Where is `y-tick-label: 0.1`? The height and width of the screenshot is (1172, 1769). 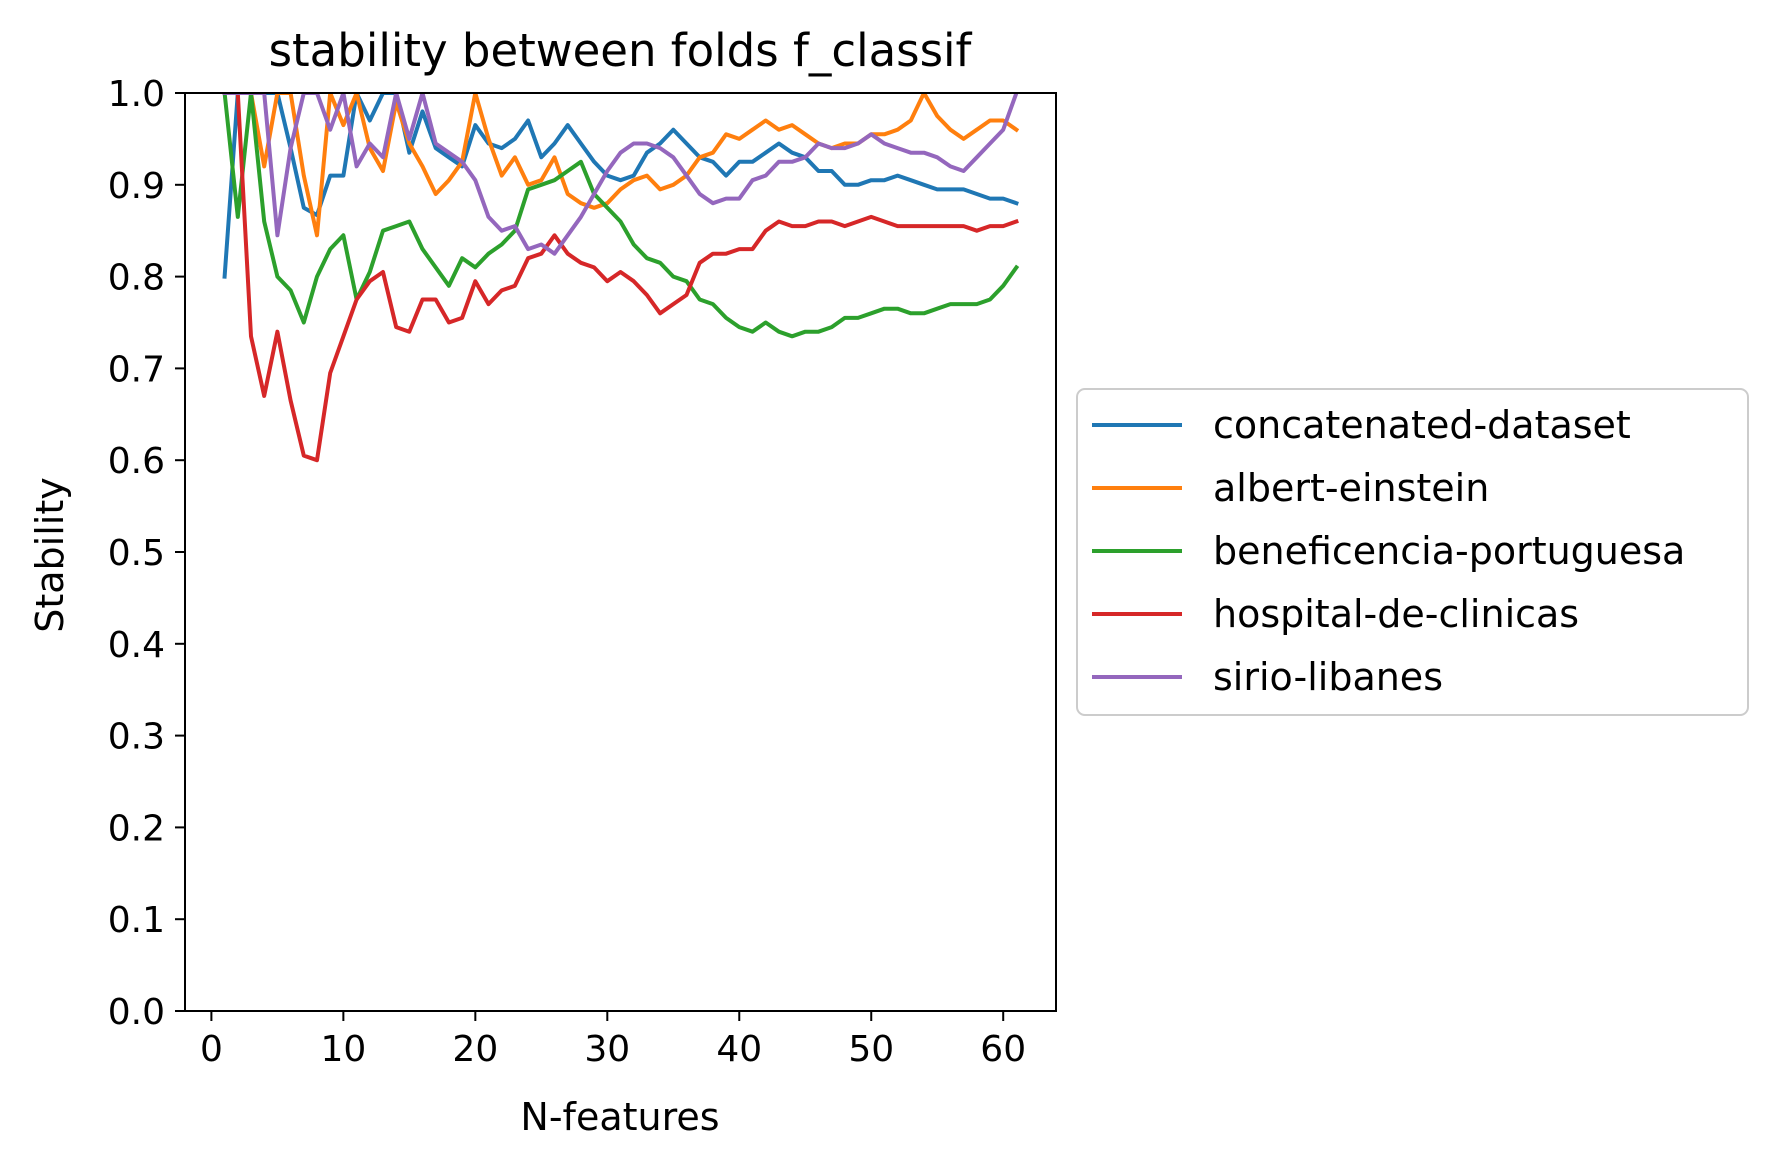
y-tick-label: 0.1 is located at coordinates (136, 920).